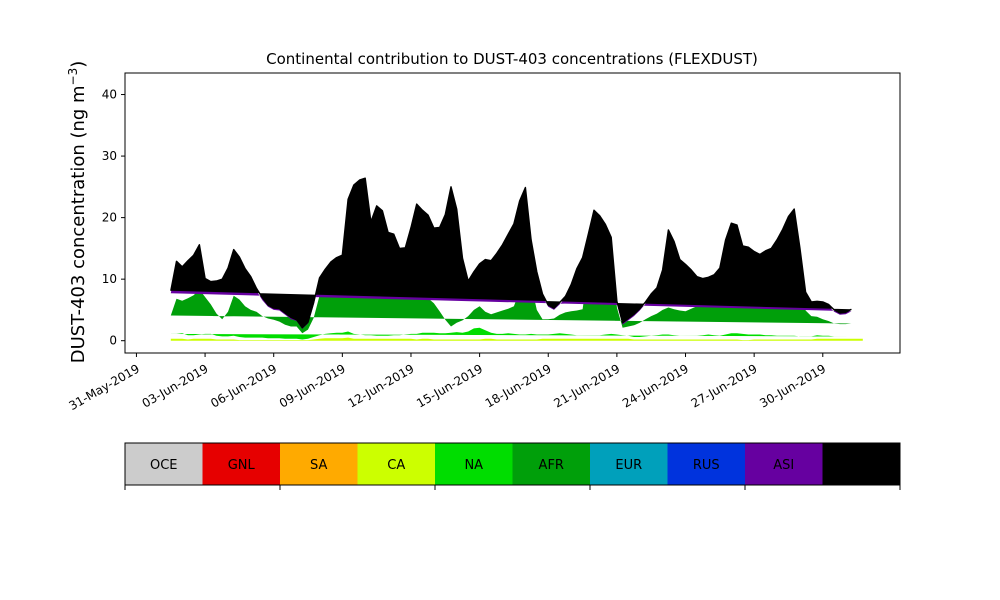  I want to click on y-tick-label: 10, so click(109, 279).